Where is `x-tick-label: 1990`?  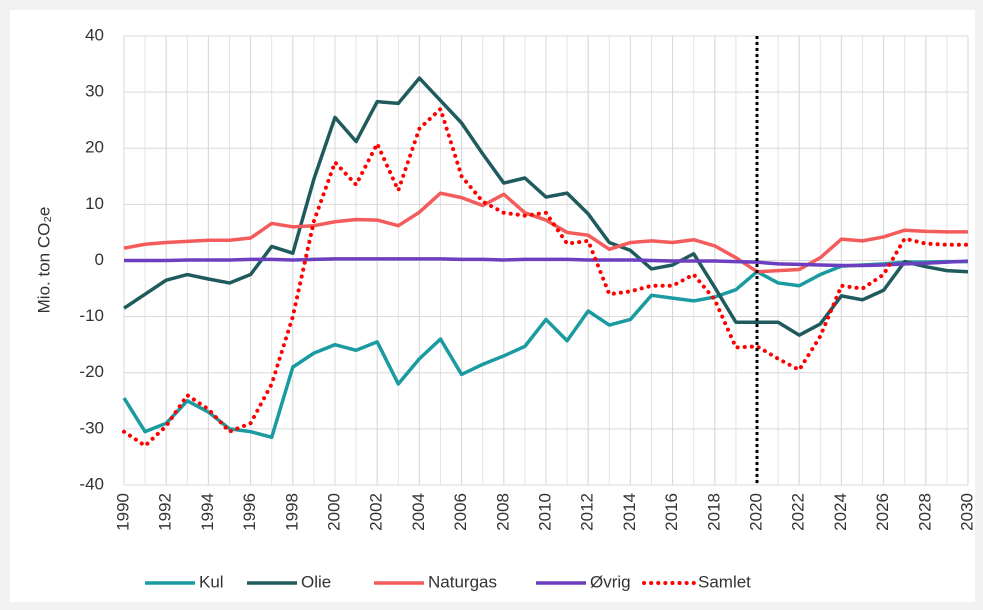 x-tick-label: 1990 is located at coordinates (122, 512).